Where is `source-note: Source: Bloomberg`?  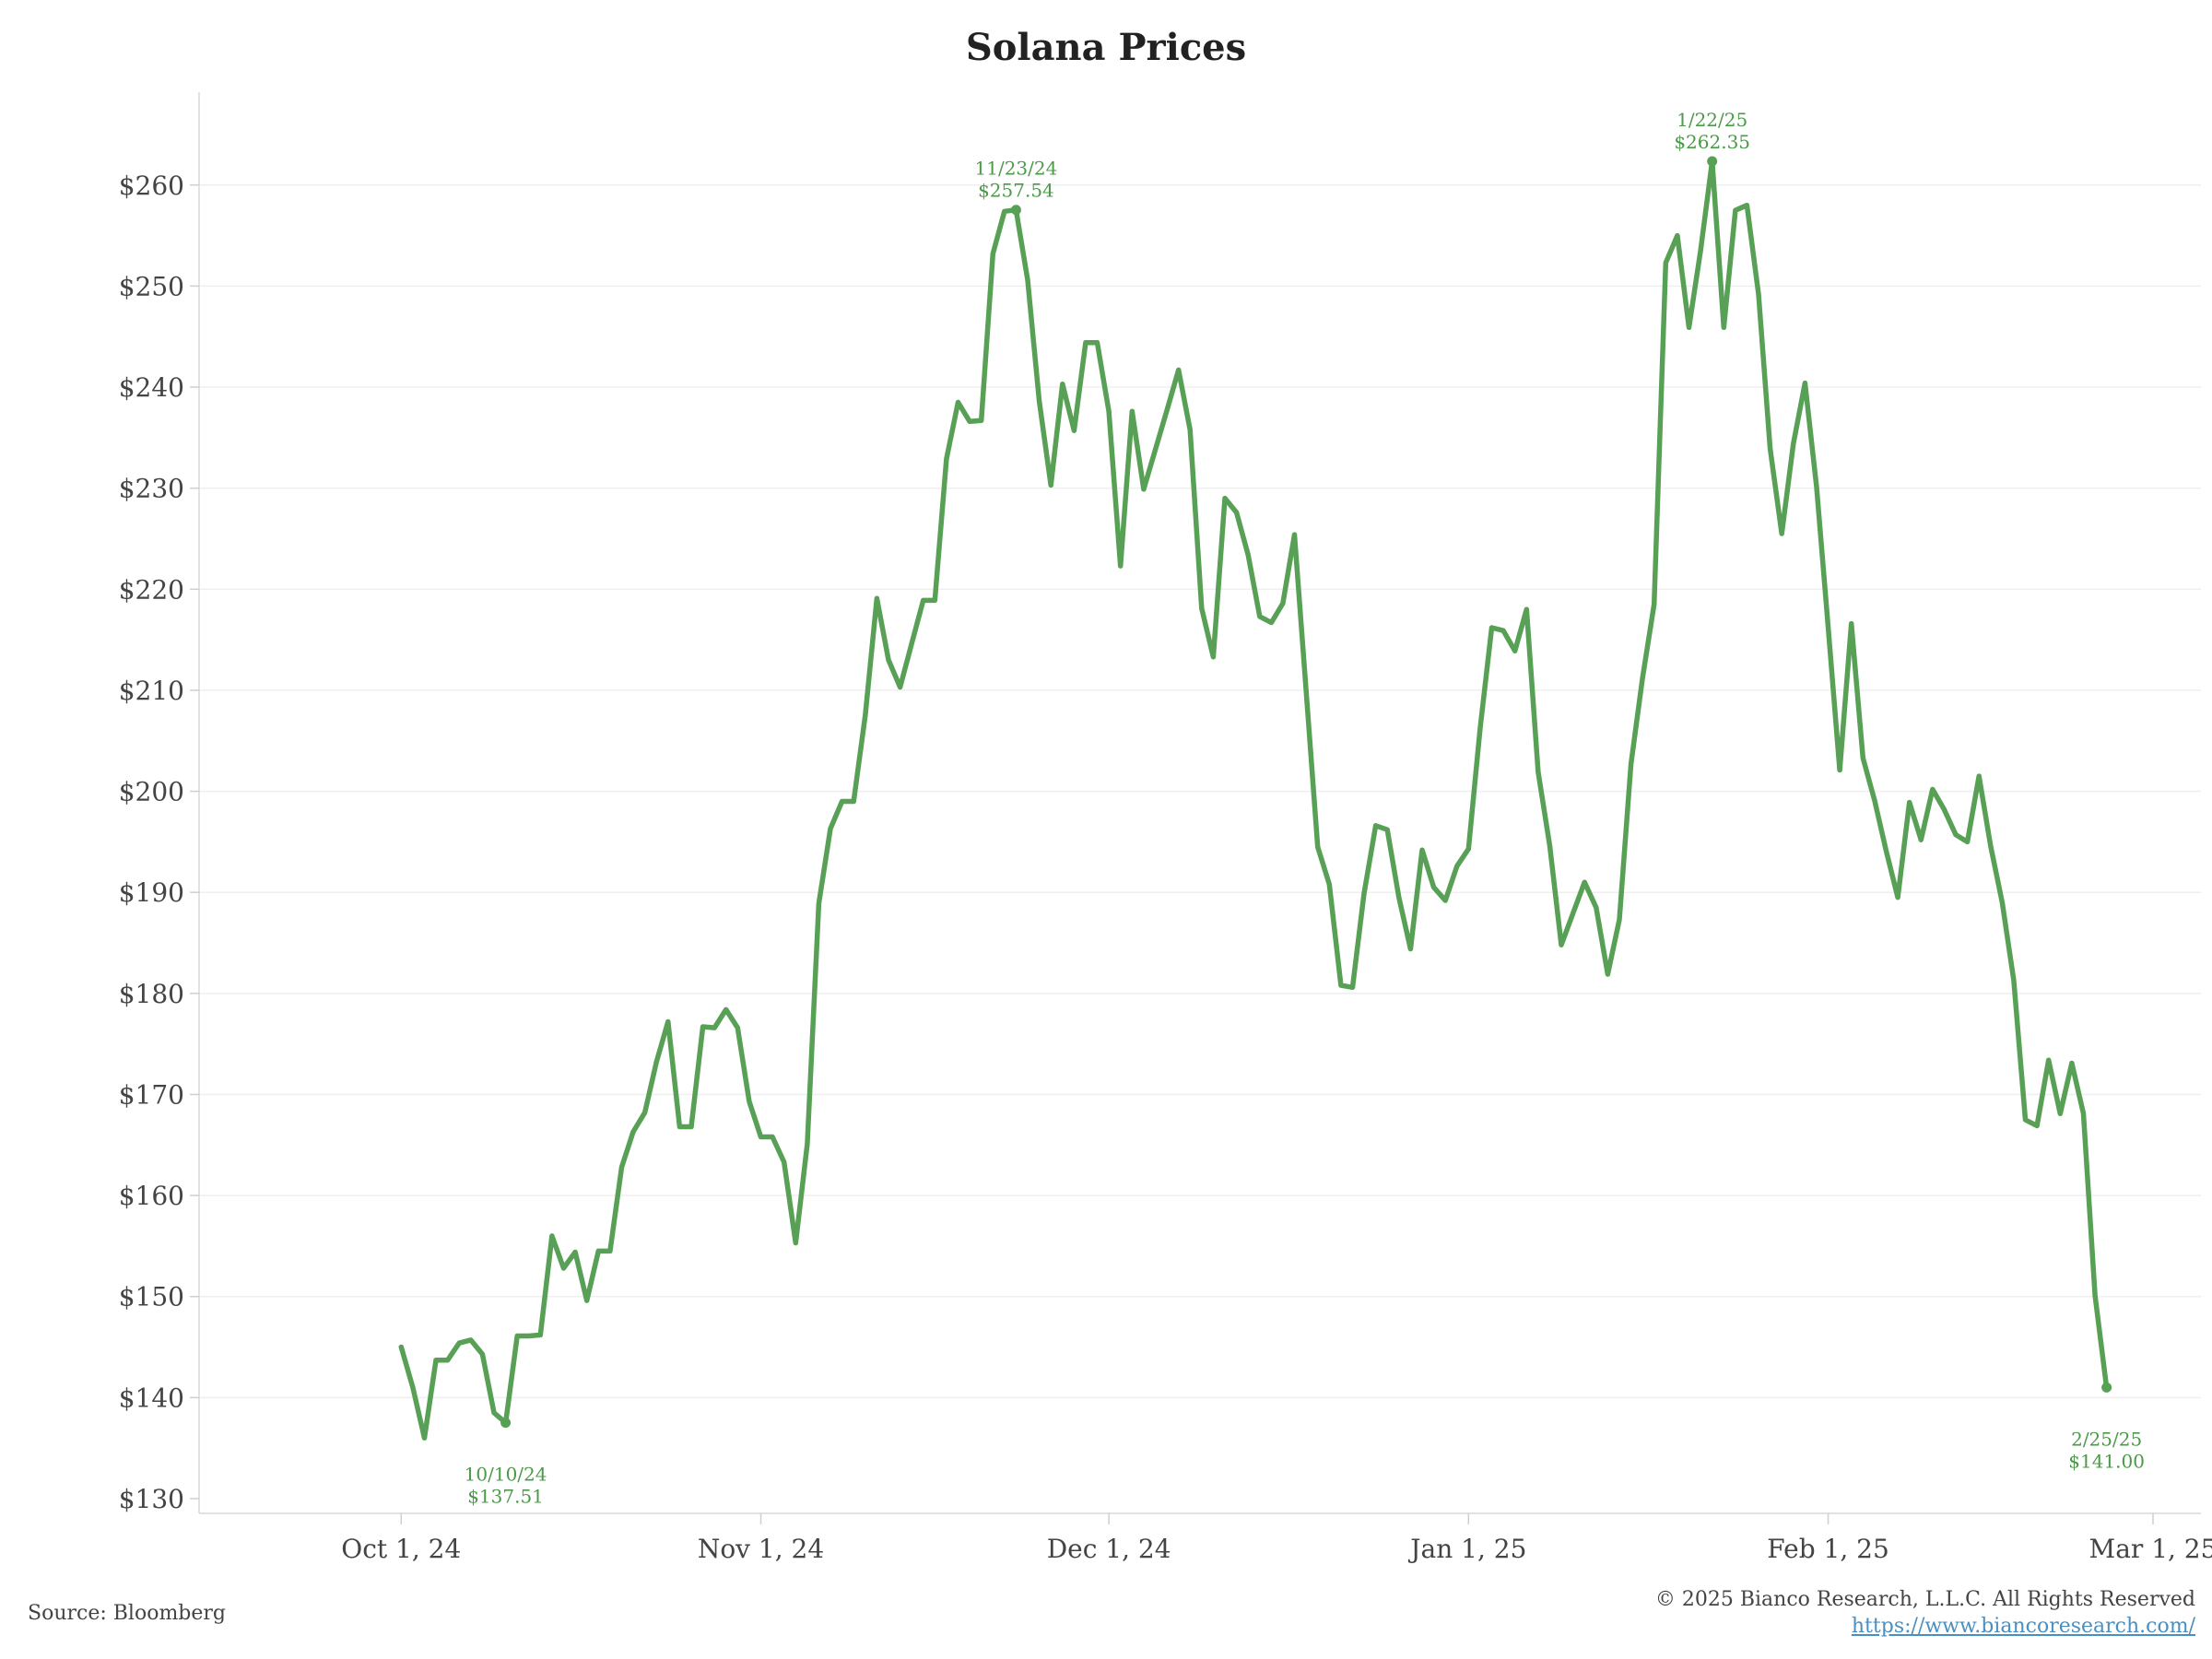 source-note: Source: Bloomberg is located at coordinates (127, 1613).